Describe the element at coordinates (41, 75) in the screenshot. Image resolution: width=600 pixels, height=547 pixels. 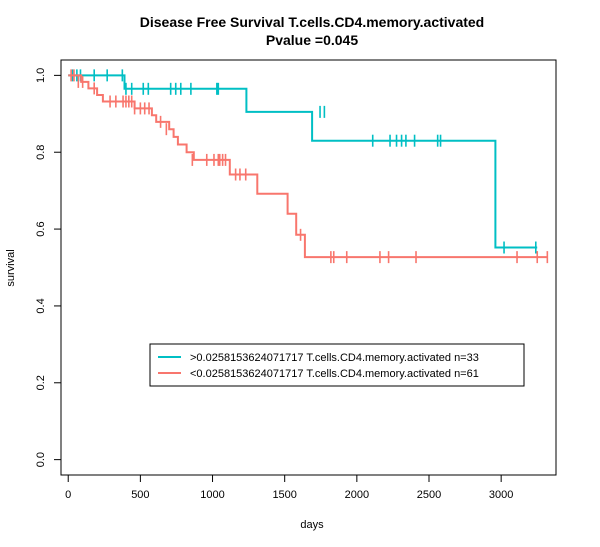
I see `y-tick-label: 1.0` at that location.